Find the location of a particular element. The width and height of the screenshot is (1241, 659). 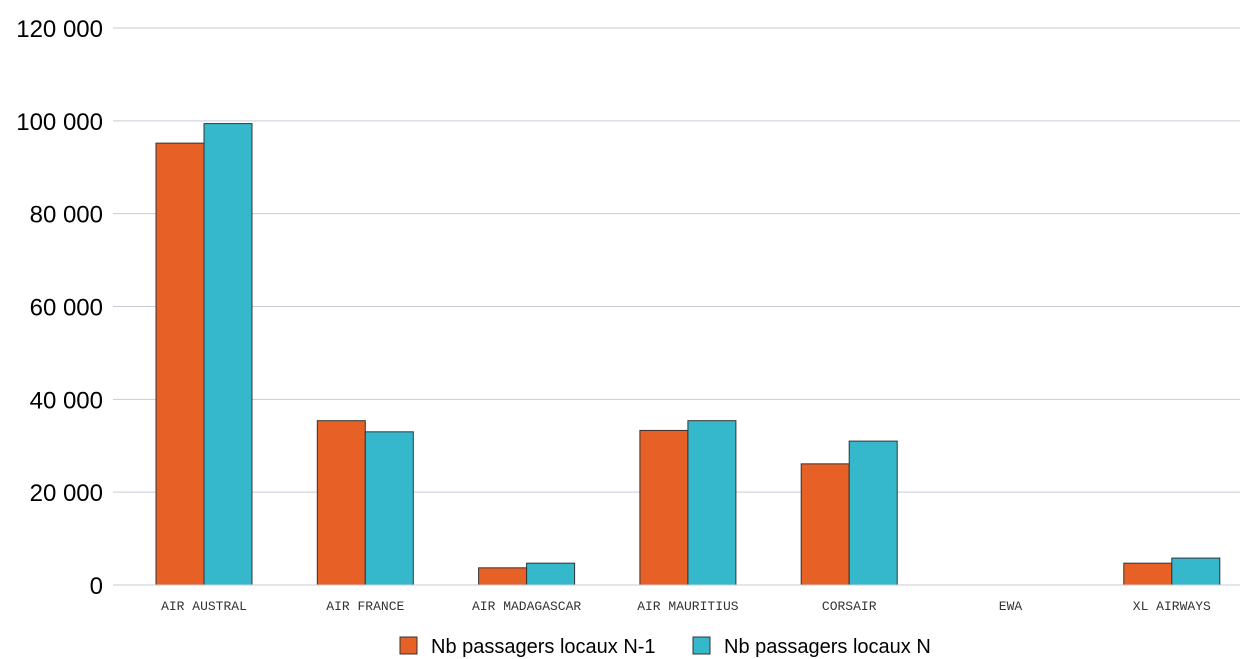

legend-label: Nb passagers locaux N-1 is located at coordinates (543, 647).